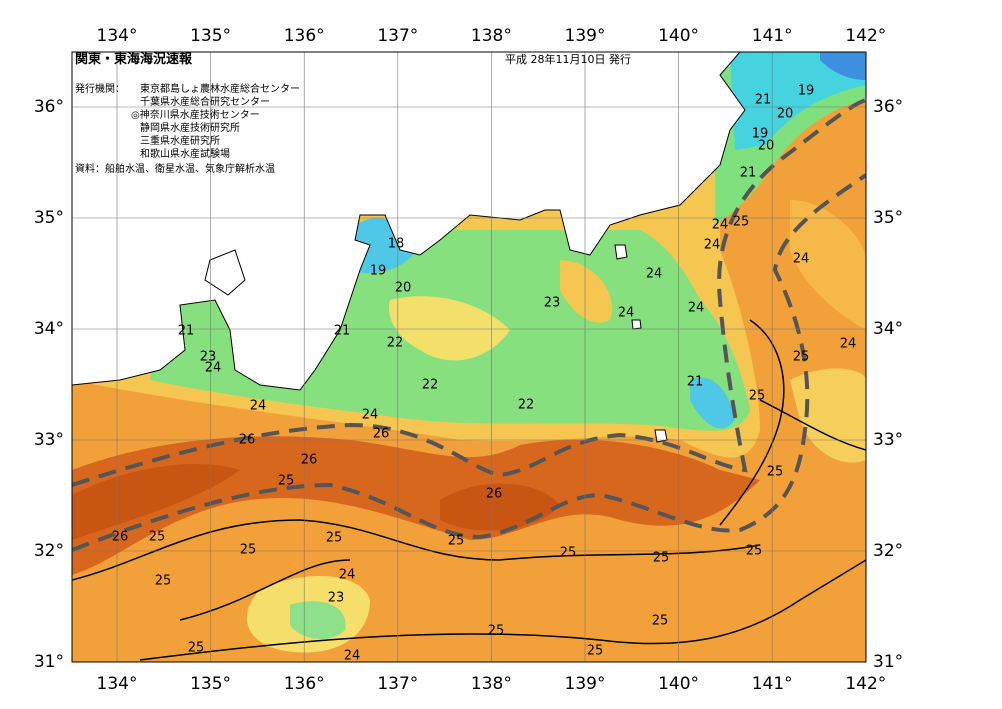  I want to click on issuer: 東京都島しょ農林水産総合センター, so click(220, 88).